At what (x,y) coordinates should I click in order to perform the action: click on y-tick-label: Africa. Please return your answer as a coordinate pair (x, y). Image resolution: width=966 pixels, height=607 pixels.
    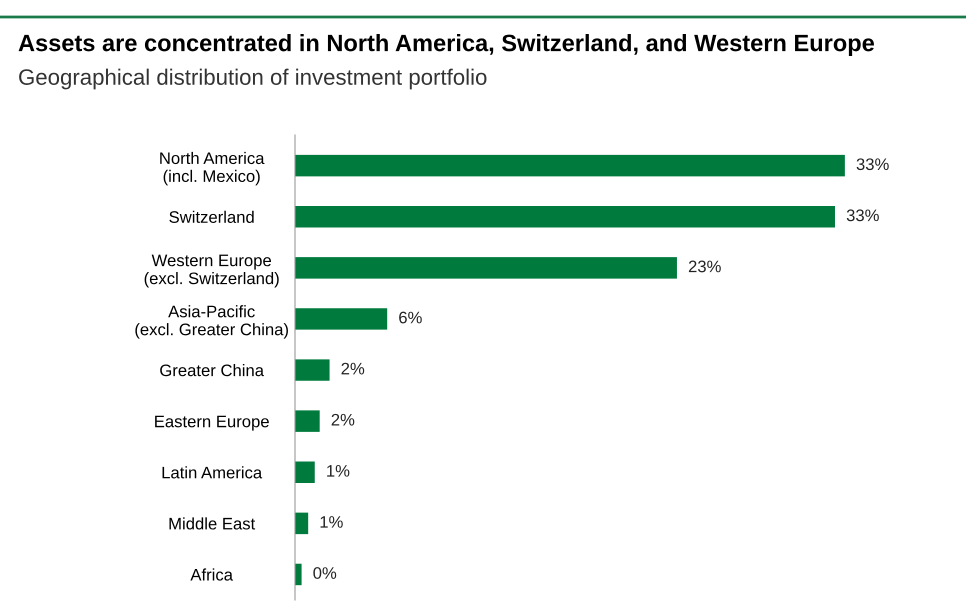
    Looking at the image, I should click on (211, 574).